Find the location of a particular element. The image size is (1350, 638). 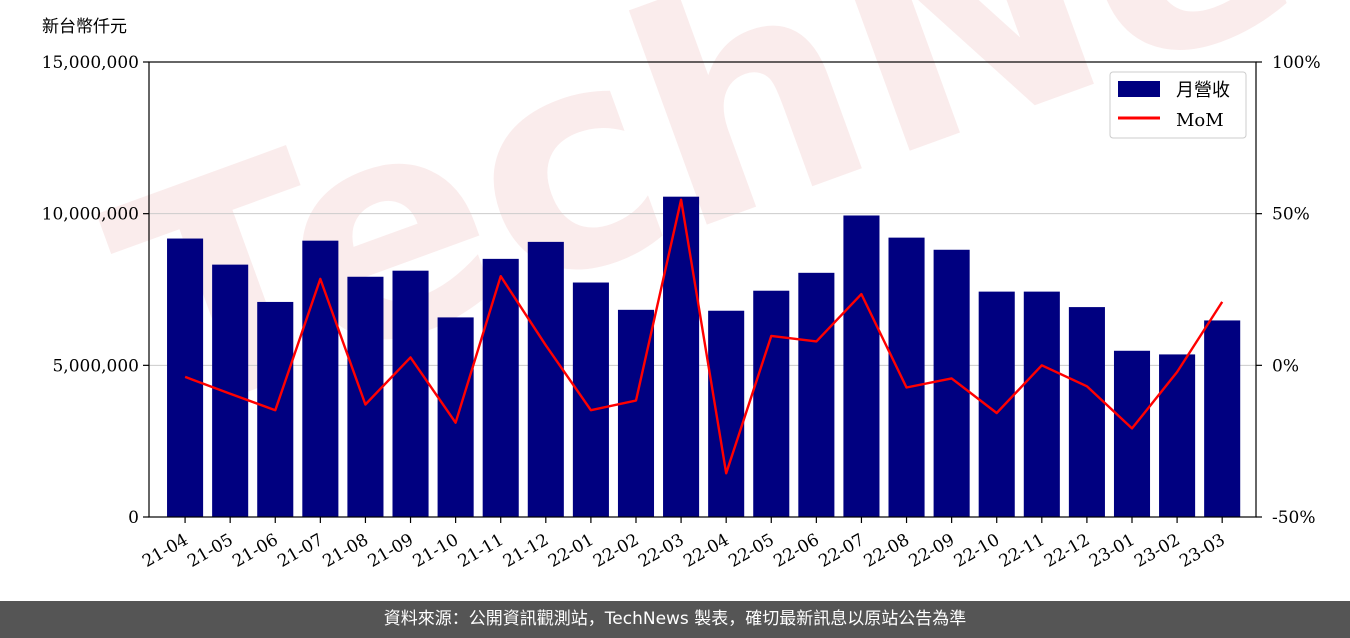

x-tick-label: 22-08 is located at coordinates (887, 551).